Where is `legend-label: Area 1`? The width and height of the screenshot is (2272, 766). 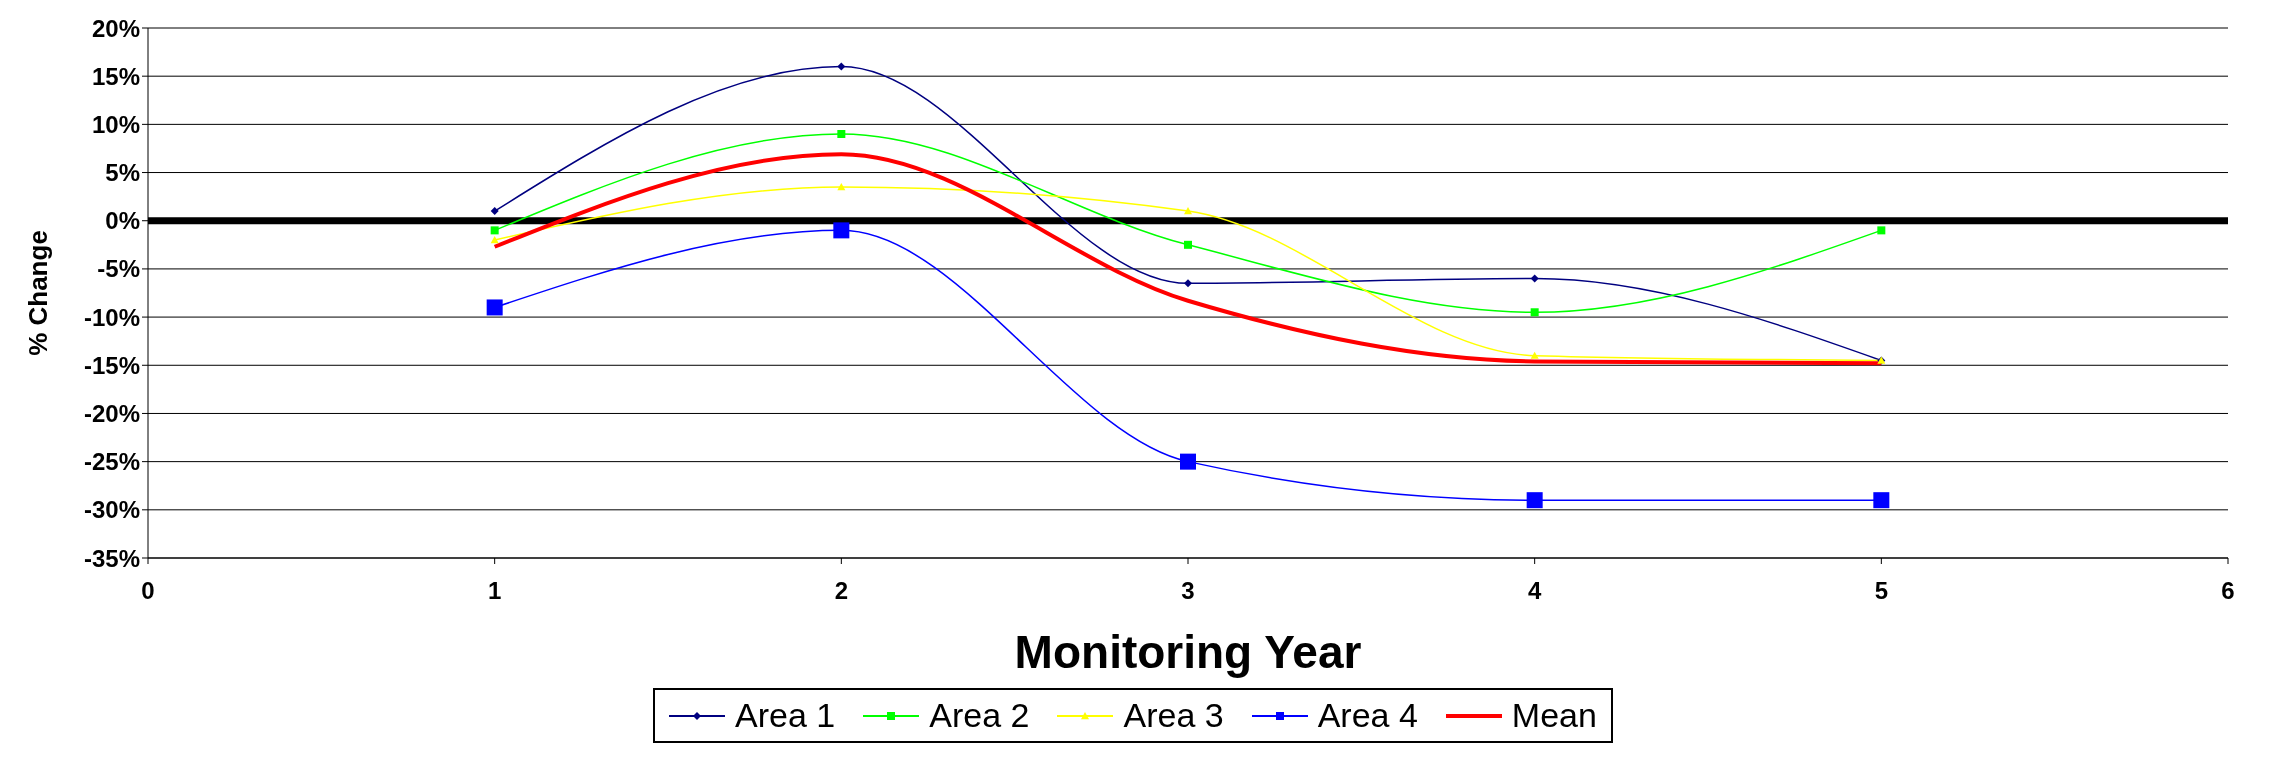 legend-label: Area 1 is located at coordinates (785, 715).